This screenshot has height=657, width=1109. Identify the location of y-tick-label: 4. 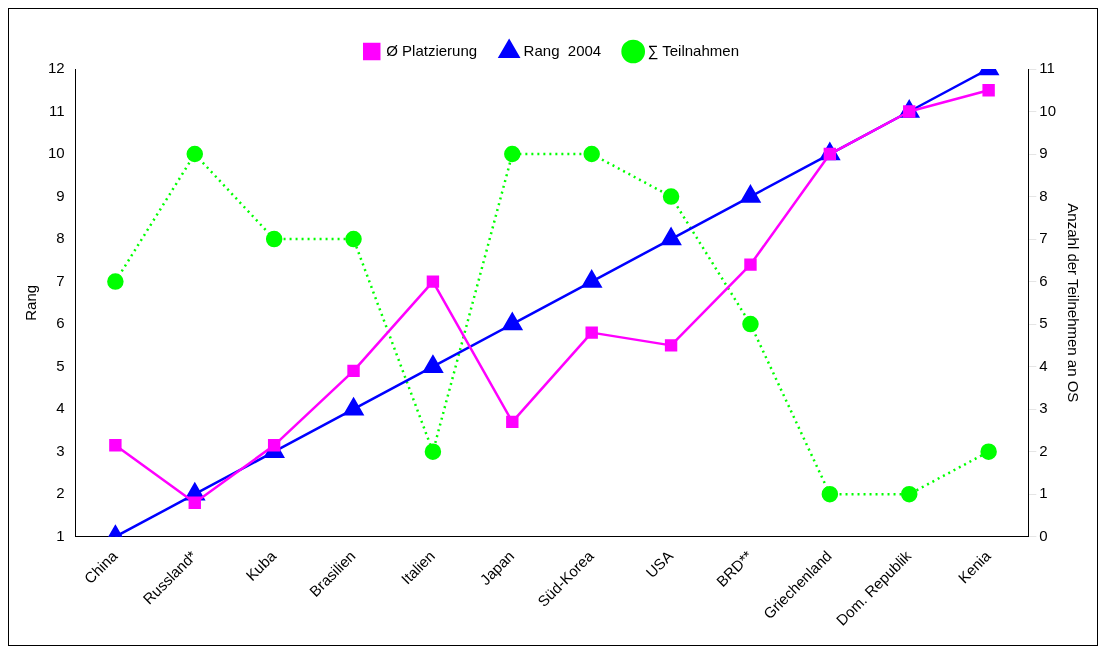
(60, 408).